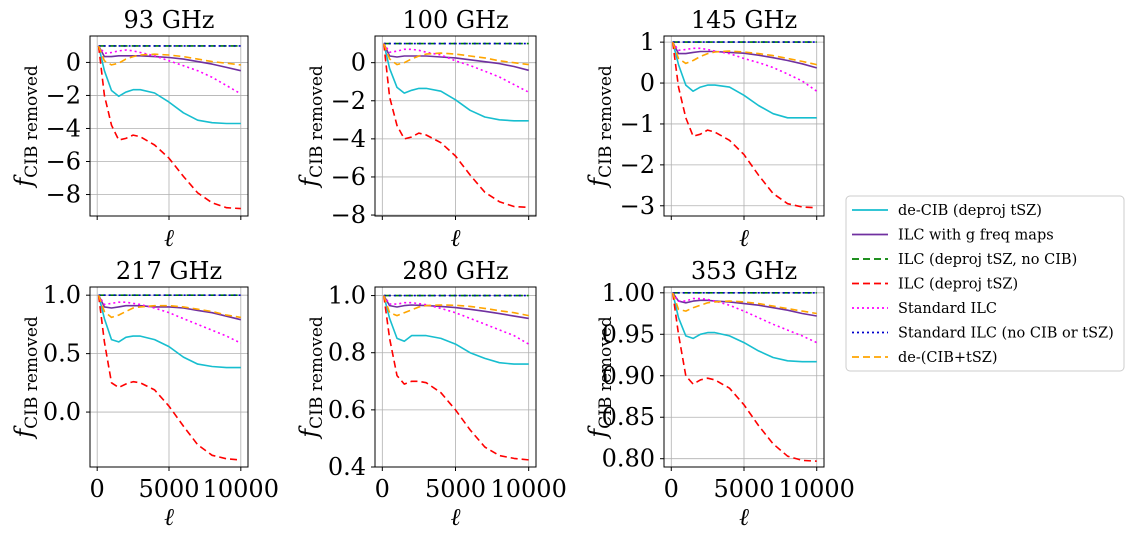 Image resolution: width=1133 pixels, height=547 pixels. Describe the element at coordinates (169, 271) in the screenshot. I see `panel-title: 217 GHz` at that location.